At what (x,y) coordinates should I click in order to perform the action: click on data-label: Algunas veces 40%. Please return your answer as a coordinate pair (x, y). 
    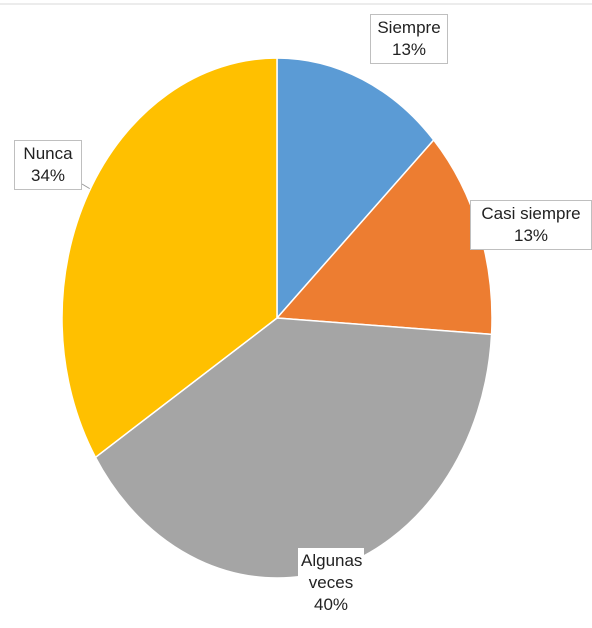
    Looking at the image, I should click on (331, 583).